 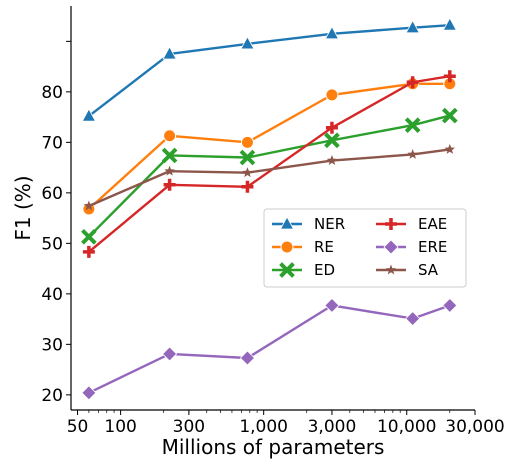 What do you see at coordinates (332, 427) in the screenshot?
I see `x-tick-label: 3,000` at bounding box center [332, 427].